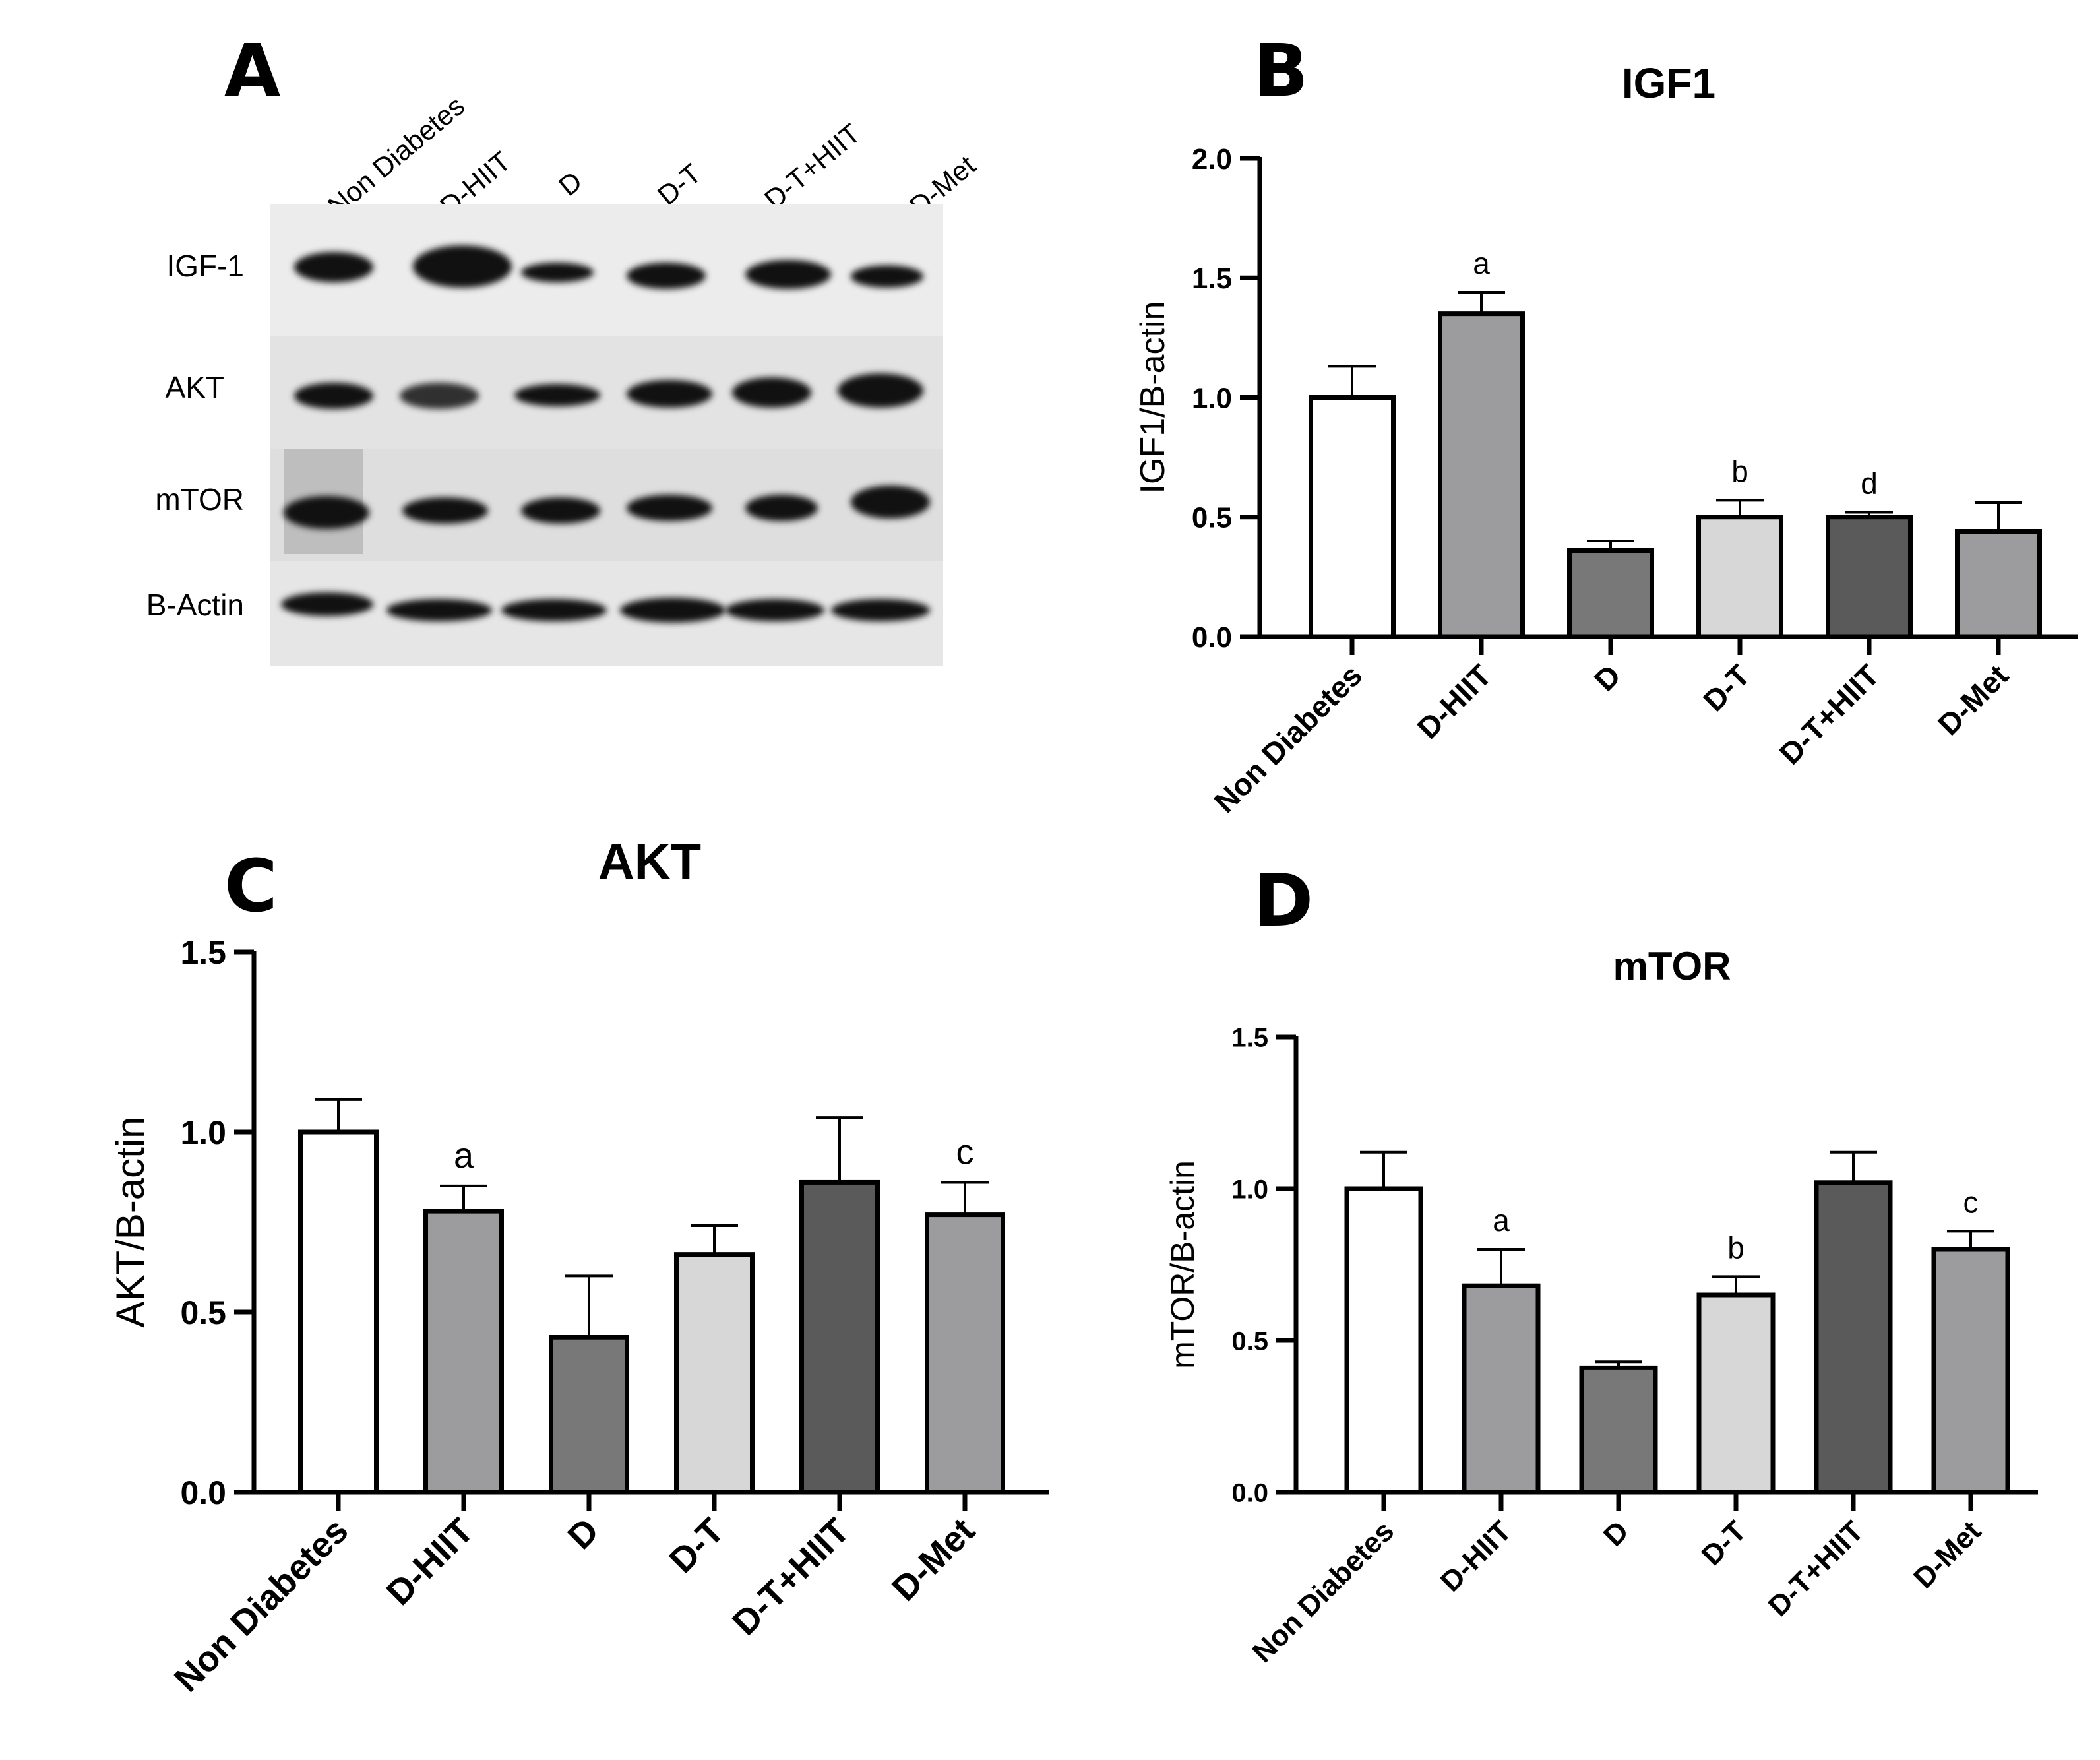  Describe the element at coordinates (1281, 70) in the screenshot. I see `panel-letter-b: B` at that location.